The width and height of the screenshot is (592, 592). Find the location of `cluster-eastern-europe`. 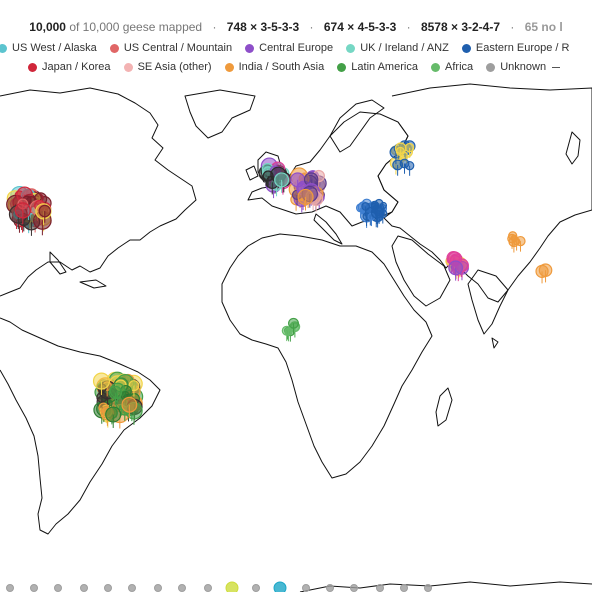

cluster-eastern-europe is located at coordinates (371, 213).